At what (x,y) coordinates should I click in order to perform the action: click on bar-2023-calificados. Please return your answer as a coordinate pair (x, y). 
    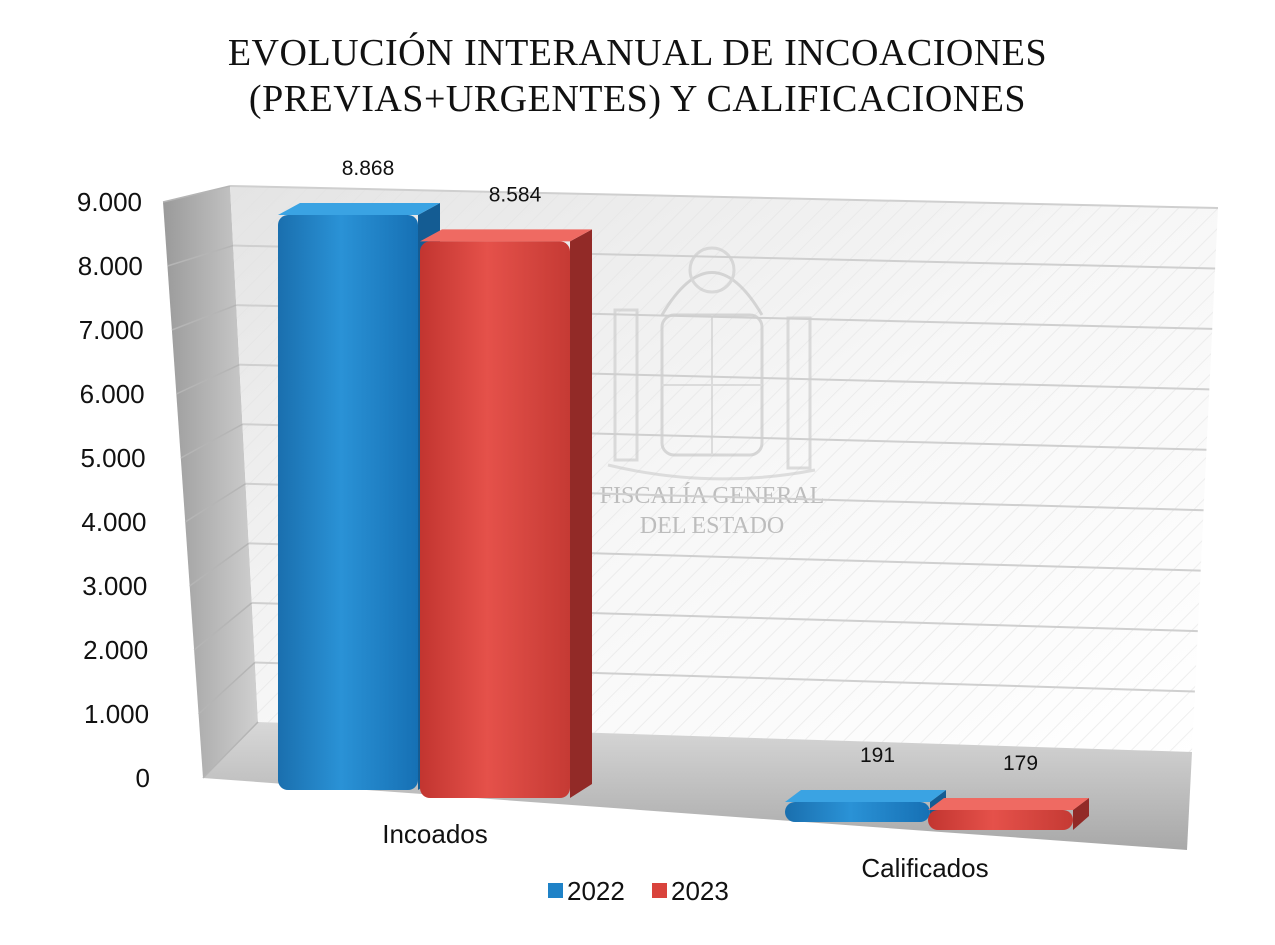
    Looking at the image, I should click on (1008, 814).